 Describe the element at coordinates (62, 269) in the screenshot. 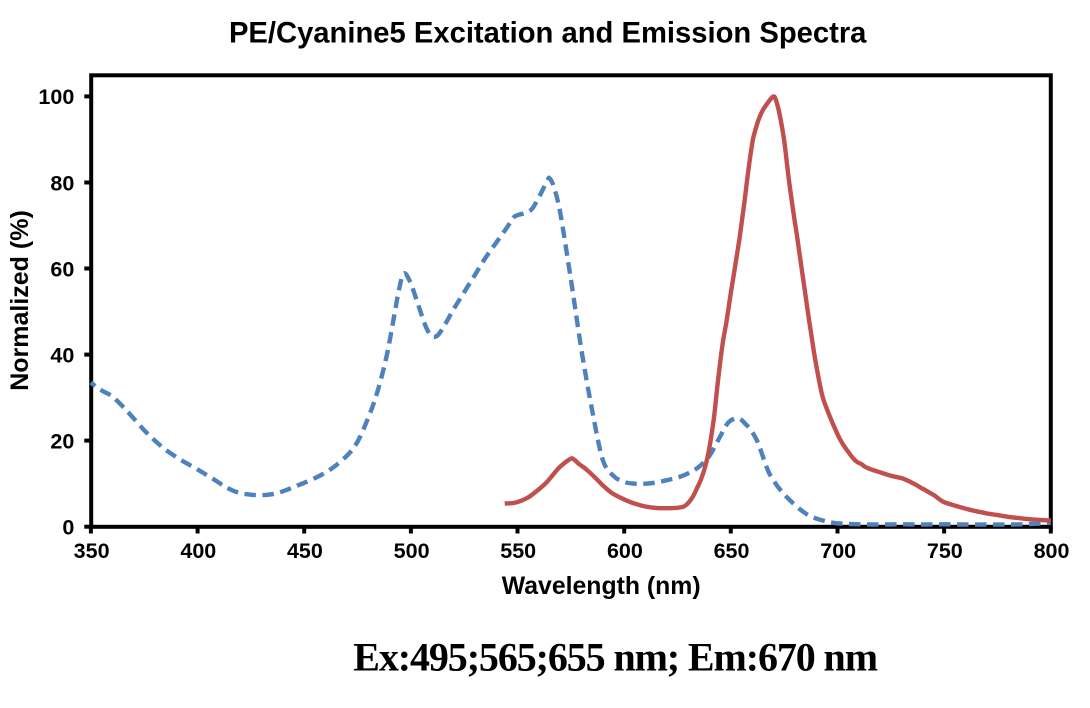

I see `svg-text: 60` at that location.